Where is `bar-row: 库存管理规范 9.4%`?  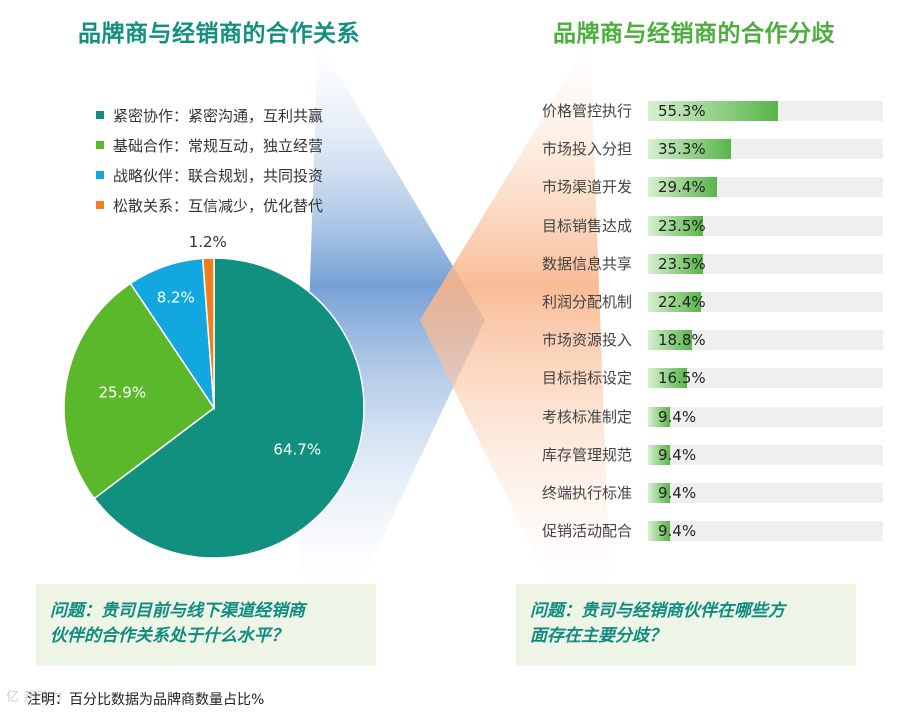
bar-row: 库存管理规范 9.4% is located at coordinates (695, 455).